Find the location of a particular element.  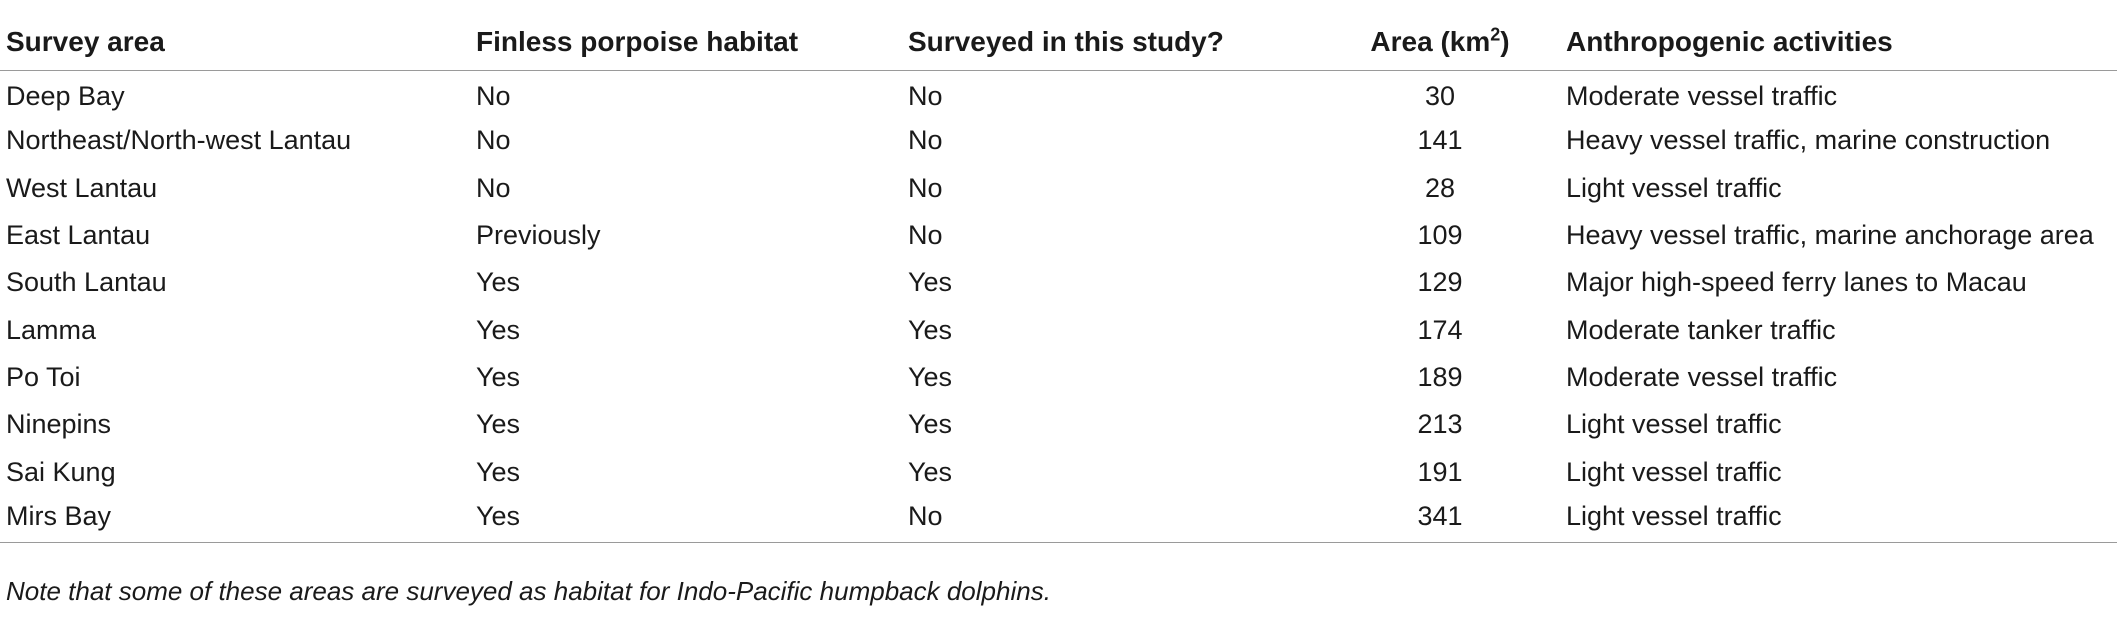

cell-area: 109 is located at coordinates (1440, 235).